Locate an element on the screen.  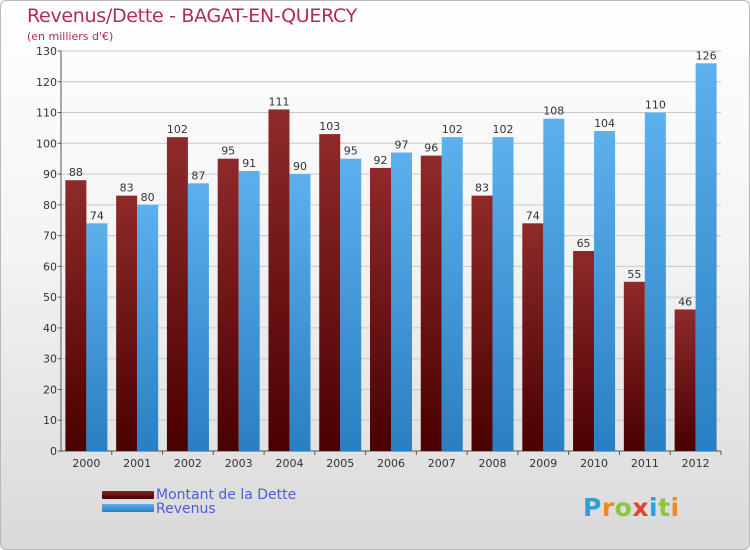
x-tick-label: 2001 is located at coordinates (137, 463).